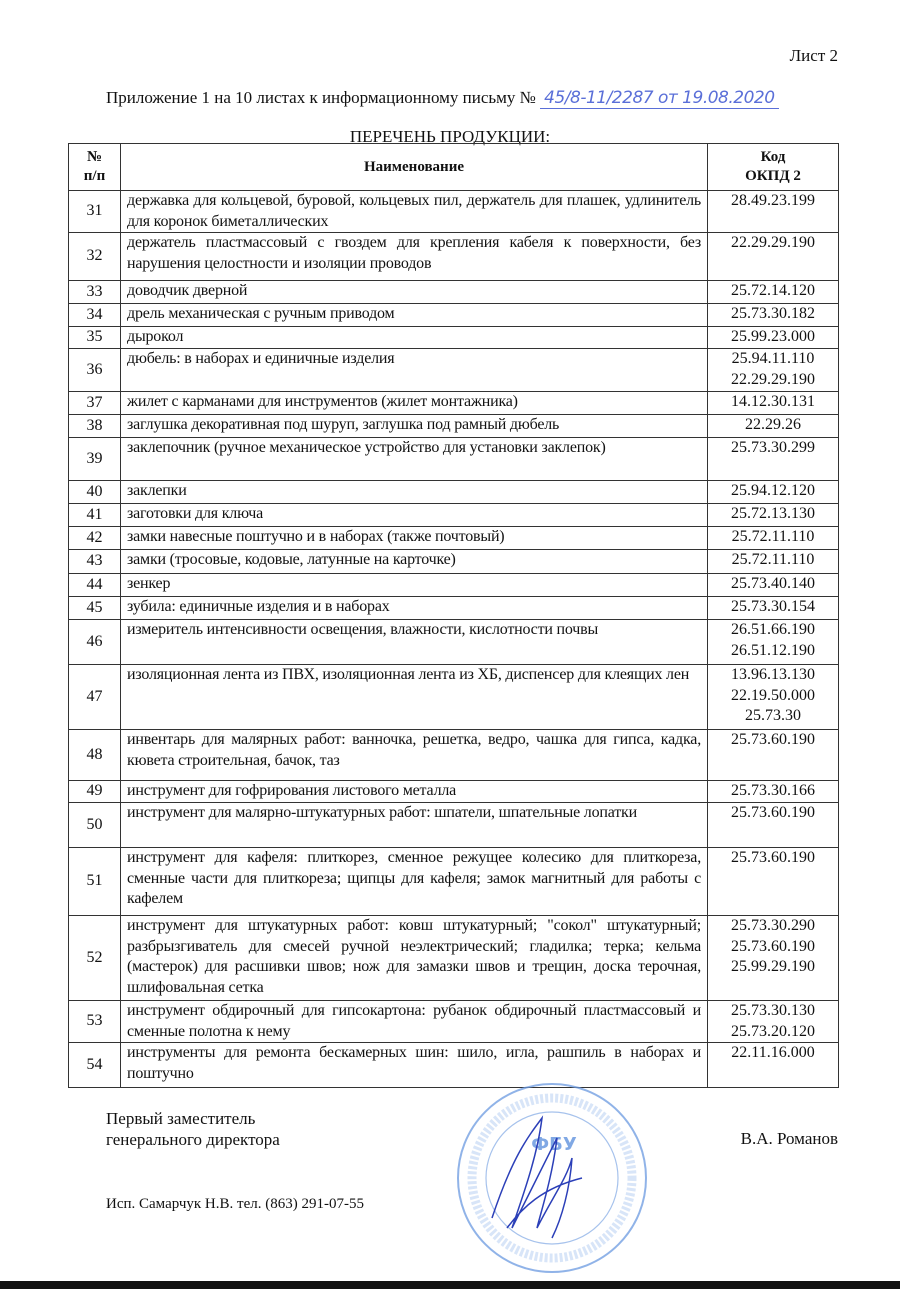 The width and height of the screenshot is (900, 1289). What do you see at coordinates (414, 370) in the screenshot?
I see `product-name: дюбель: в наборах и единичные изделия` at bounding box center [414, 370].